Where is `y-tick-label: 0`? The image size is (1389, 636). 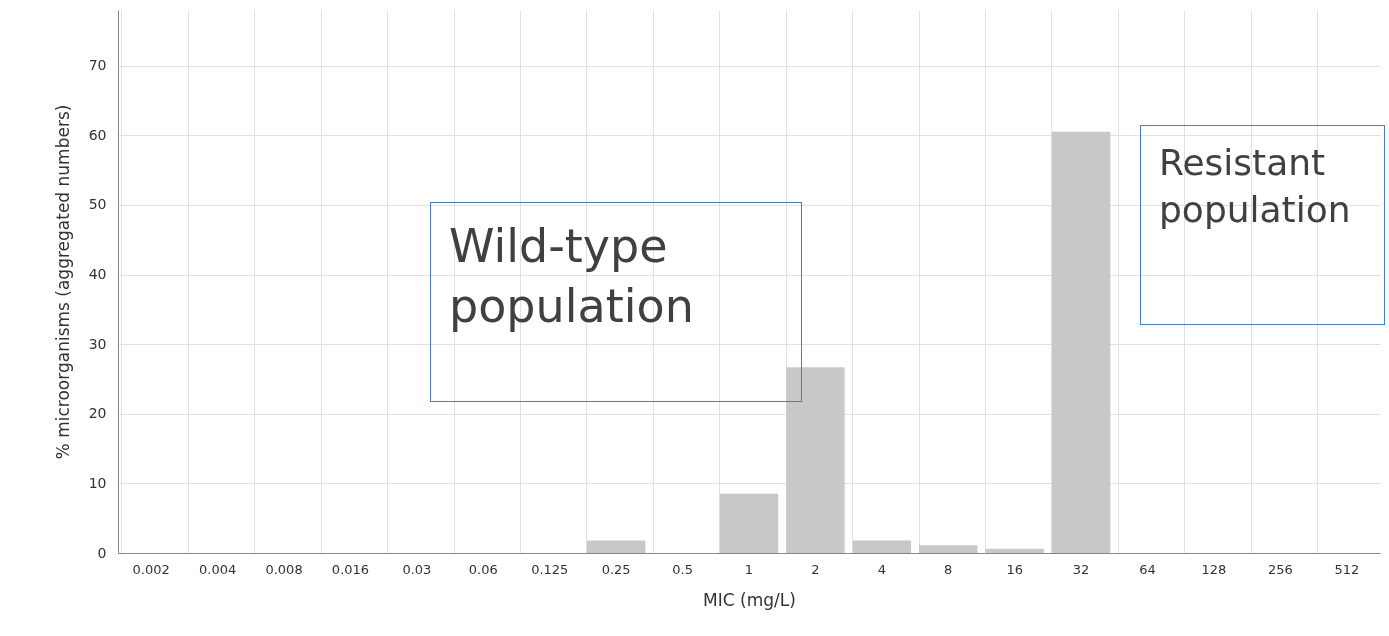 y-tick-label: 0 is located at coordinates (102, 552).